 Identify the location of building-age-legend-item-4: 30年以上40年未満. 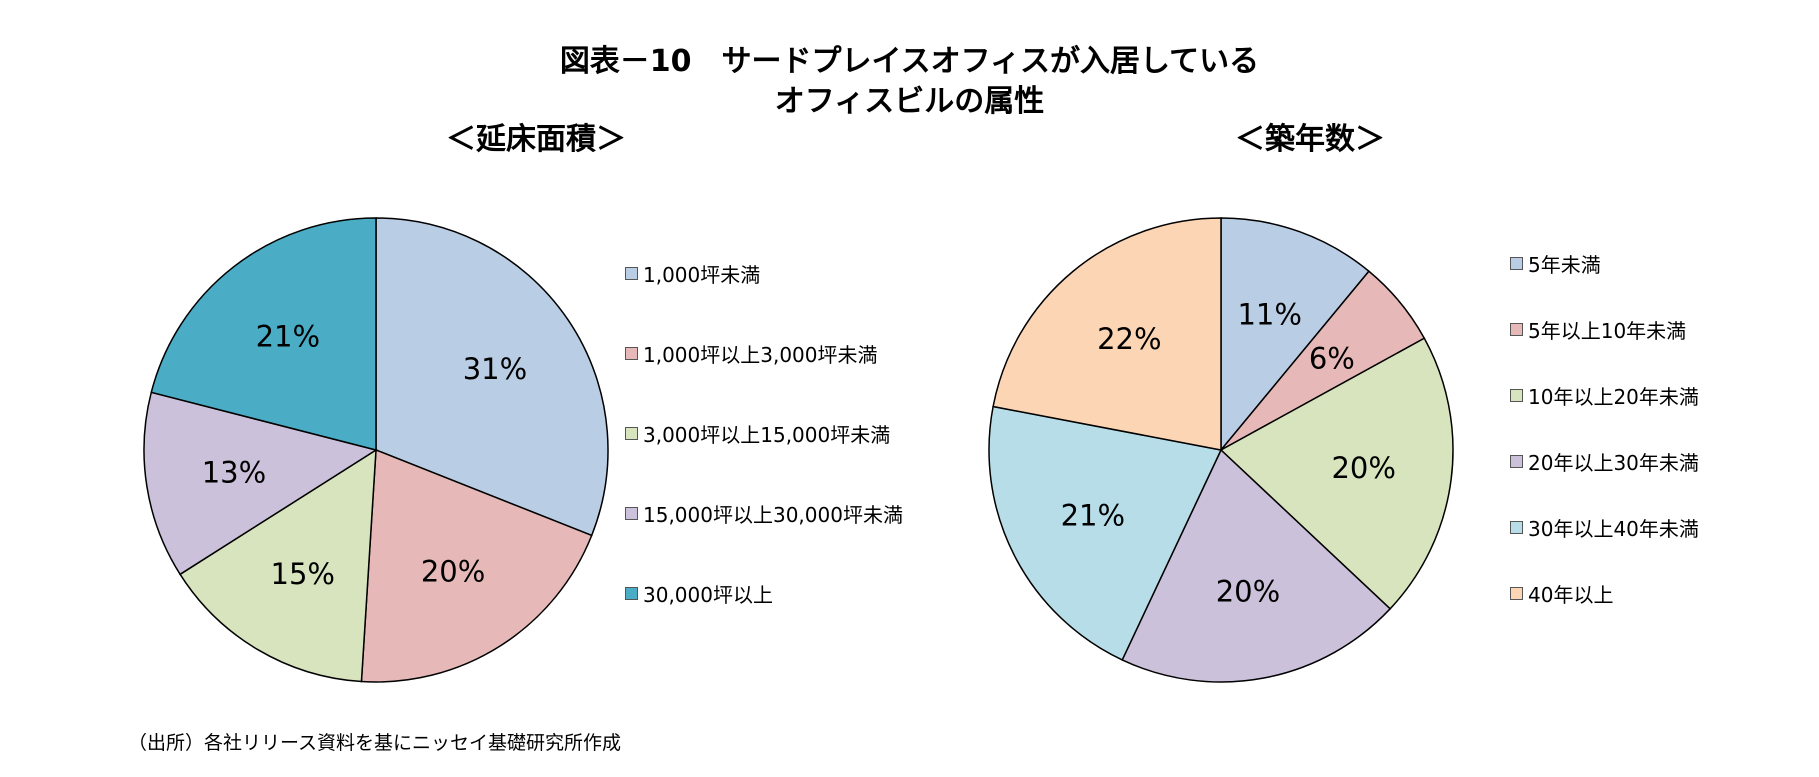
(1604, 527).